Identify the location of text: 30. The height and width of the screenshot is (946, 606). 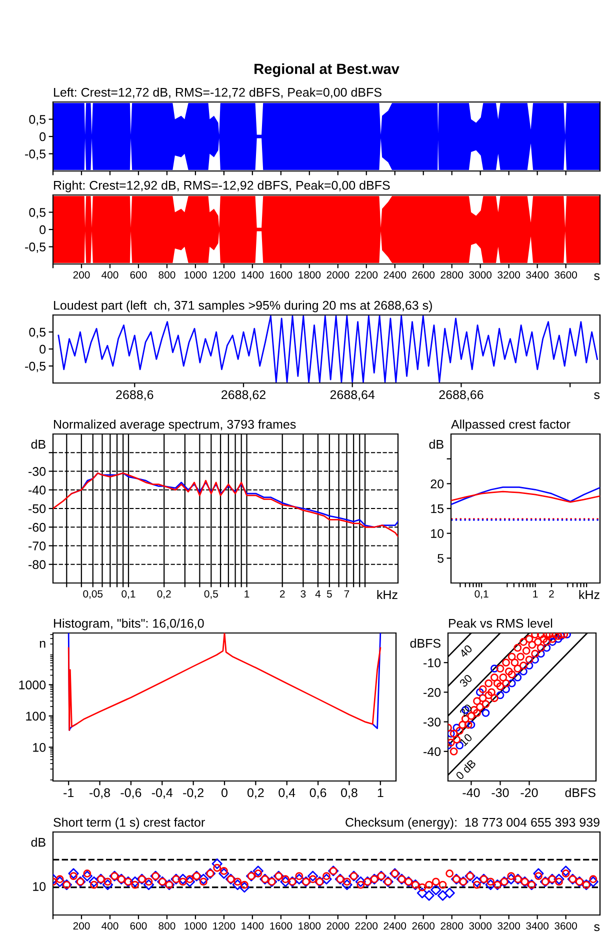
(466, 681).